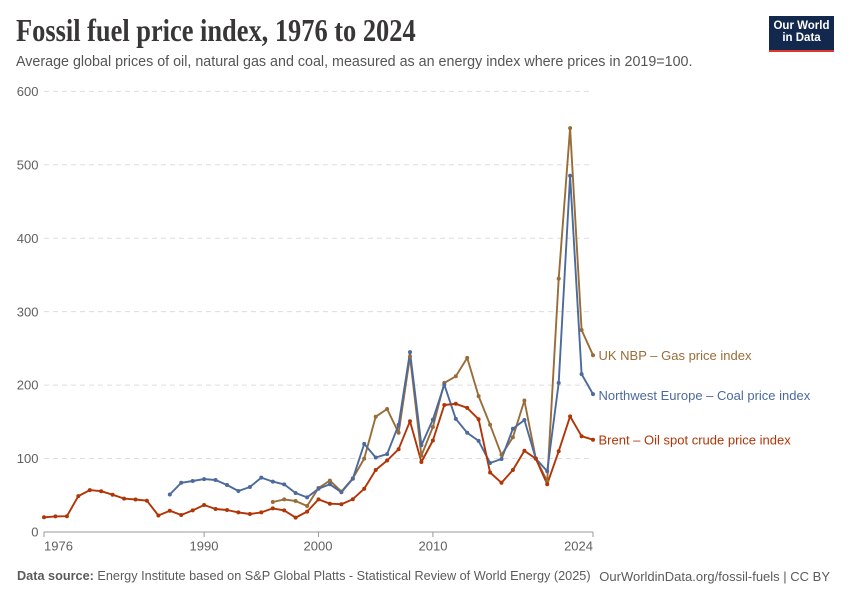 The height and width of the screenshot is (600, 850). What do you see at coordinates (705, 395) in the screenshot?
I see `svg-text:Northwest Europe – Coal price: Northwest Europe – Coal price index` at bounding box center [705, 395].